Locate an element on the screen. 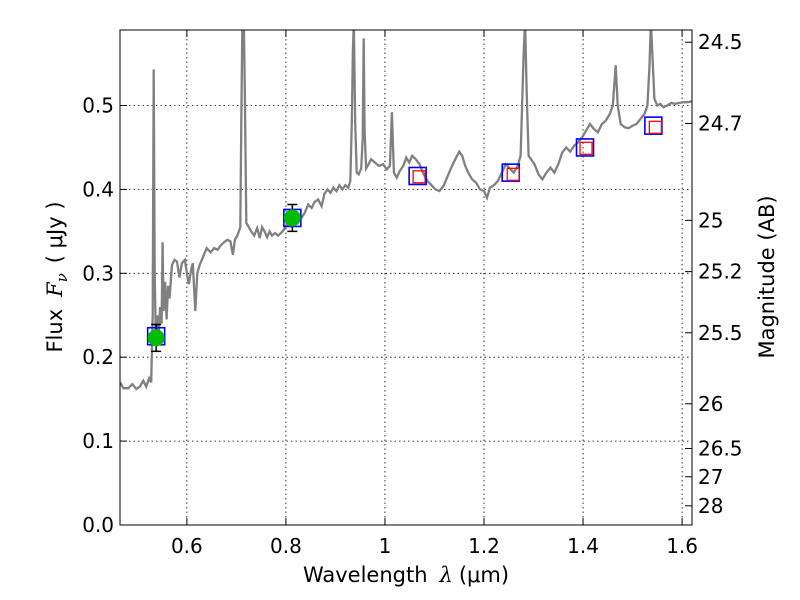  x-tick-label: 1.6 is located at coordinates (682, 546).